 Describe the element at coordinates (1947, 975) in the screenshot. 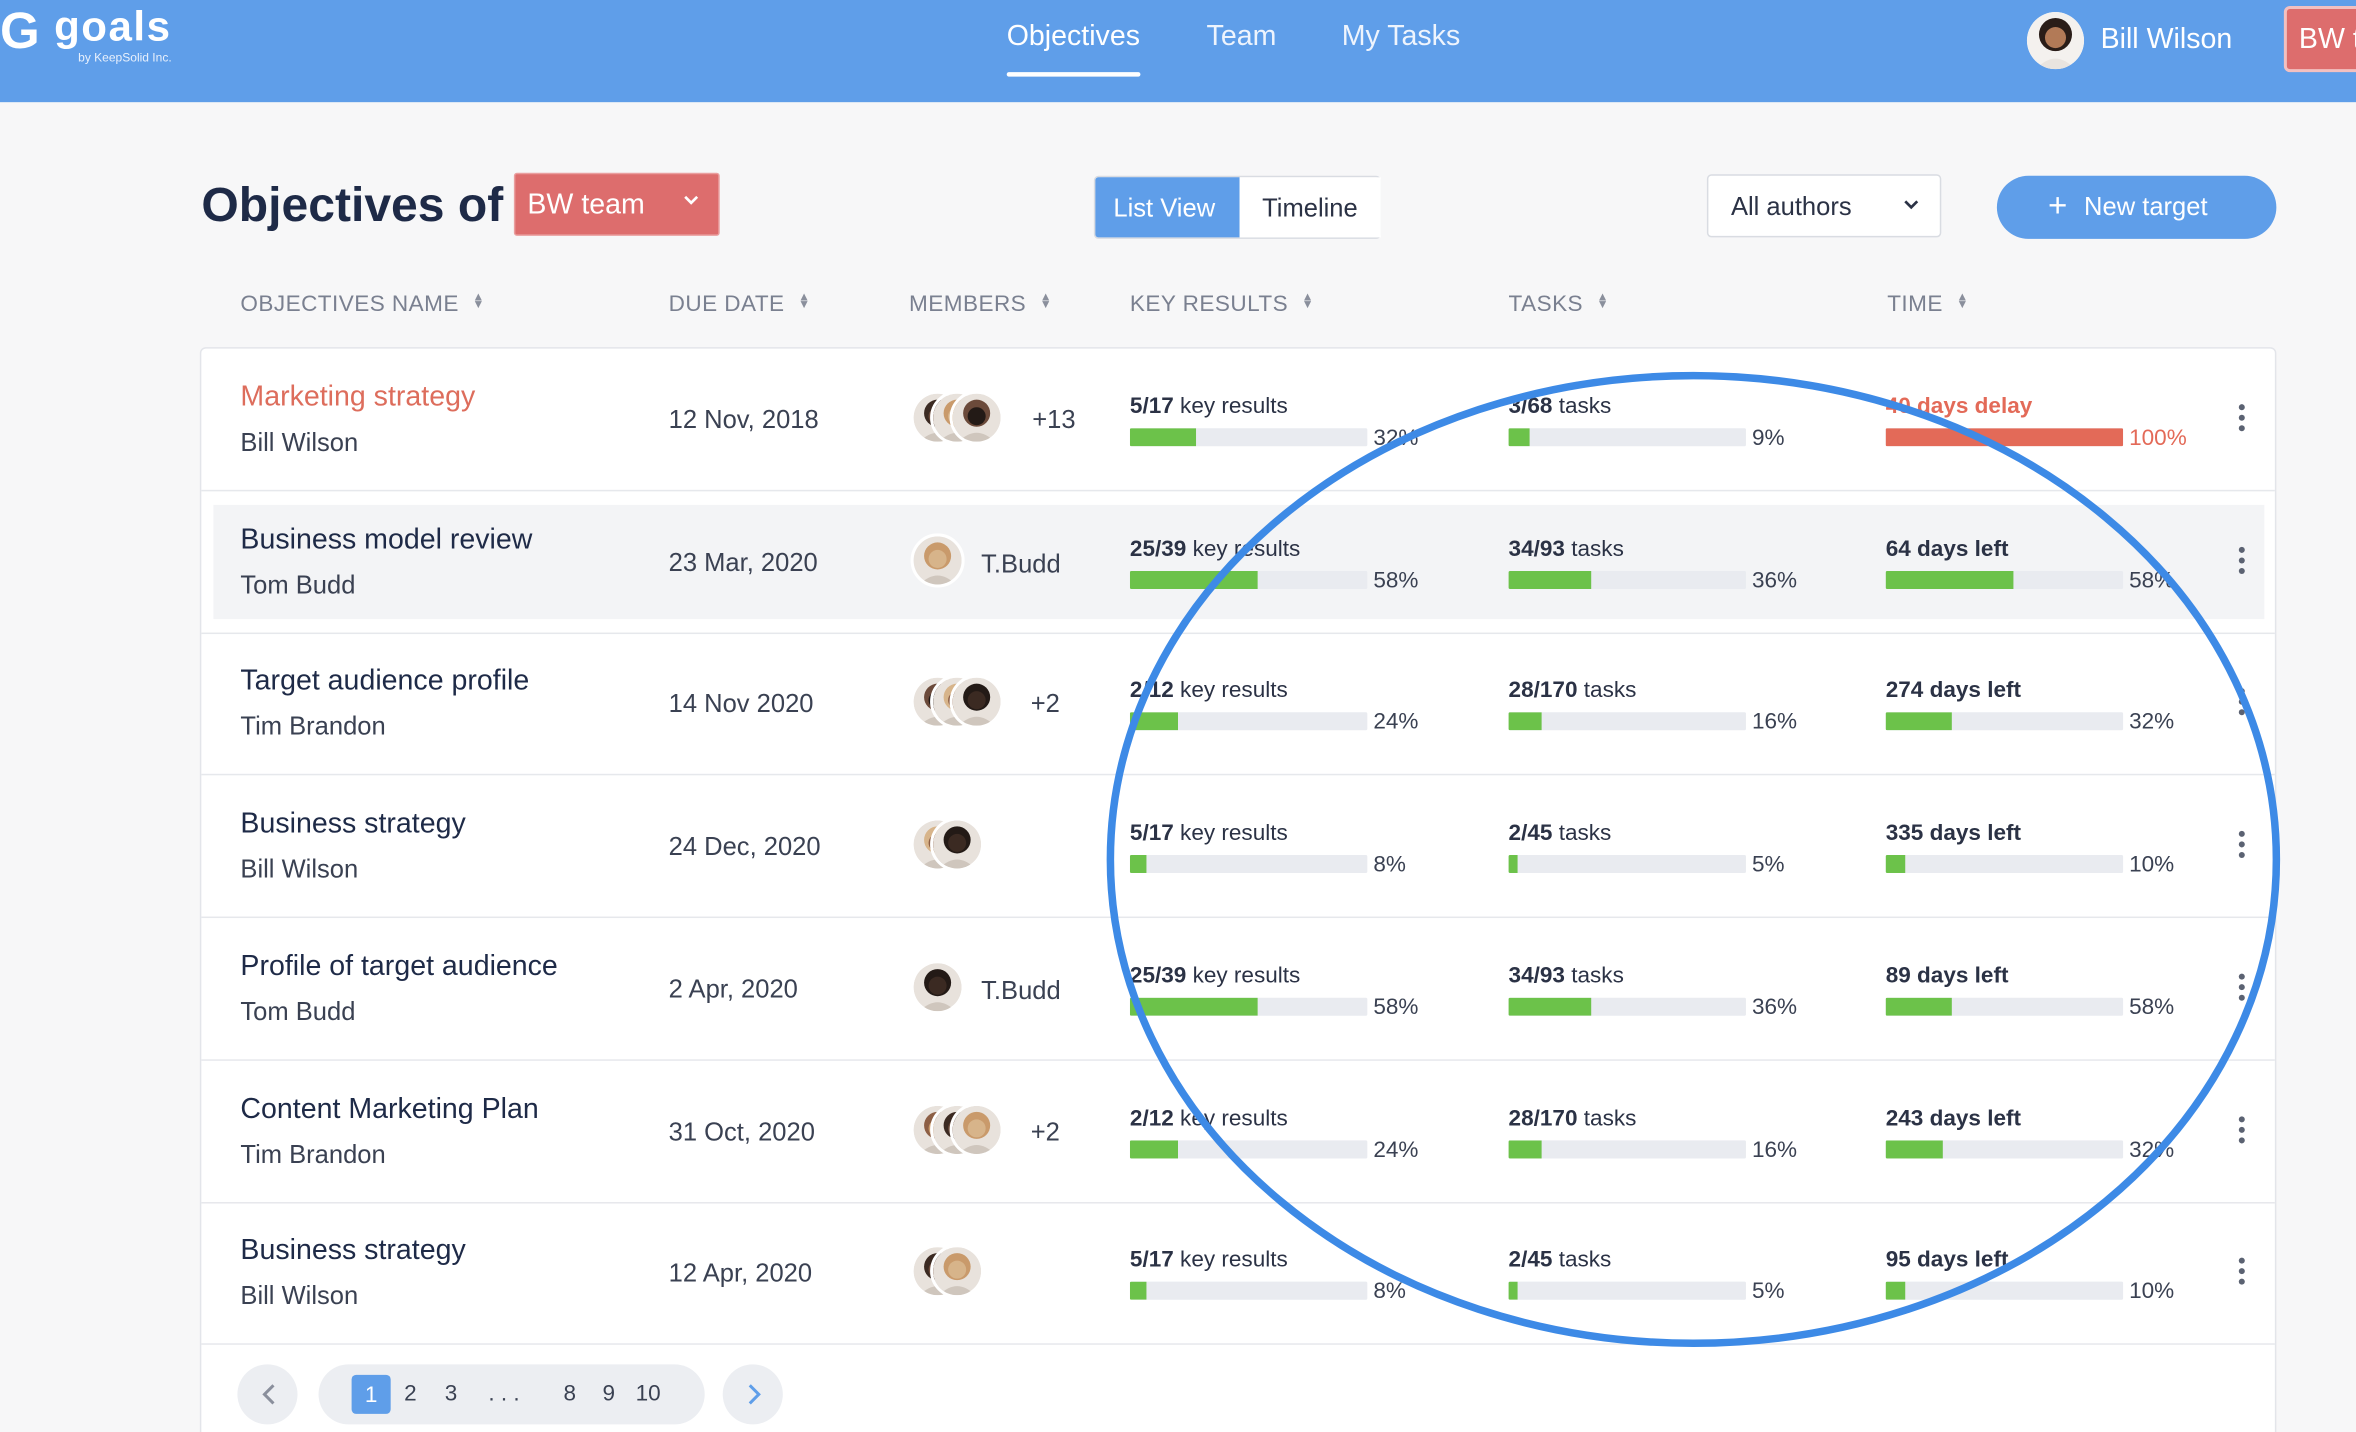

I see `time-remaining: 89 days left` at that location.